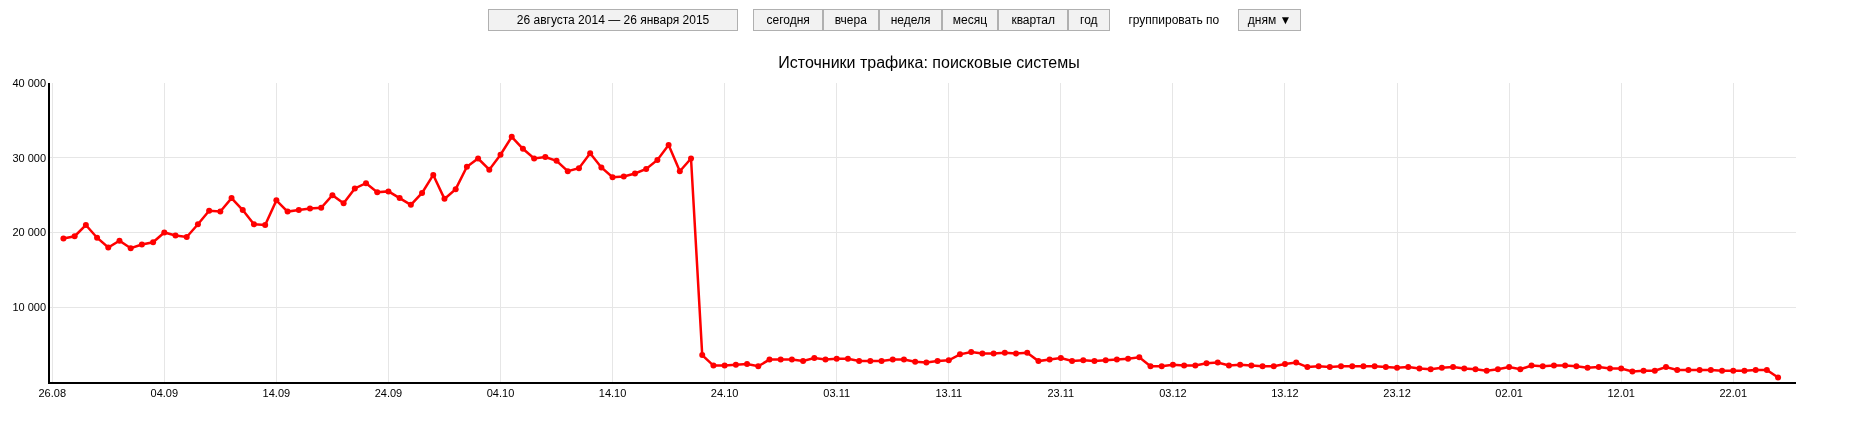 The image size is (1858, 440). Describe the element at coordinates (29, 232) in the screenshot. I see `y-tick-label: 20 000` at that location.